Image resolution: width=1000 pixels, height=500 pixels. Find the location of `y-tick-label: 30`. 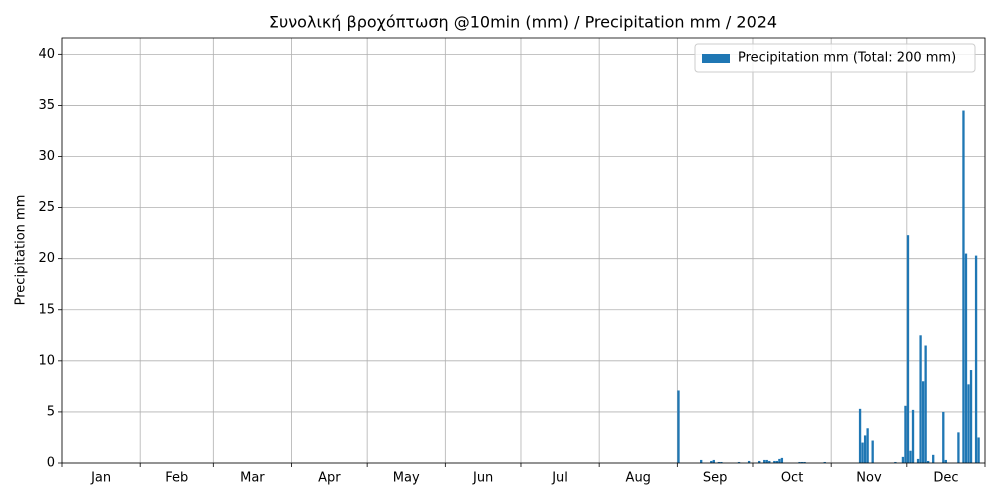

y-tick-label: 30 is located at coordinates (46, 156).